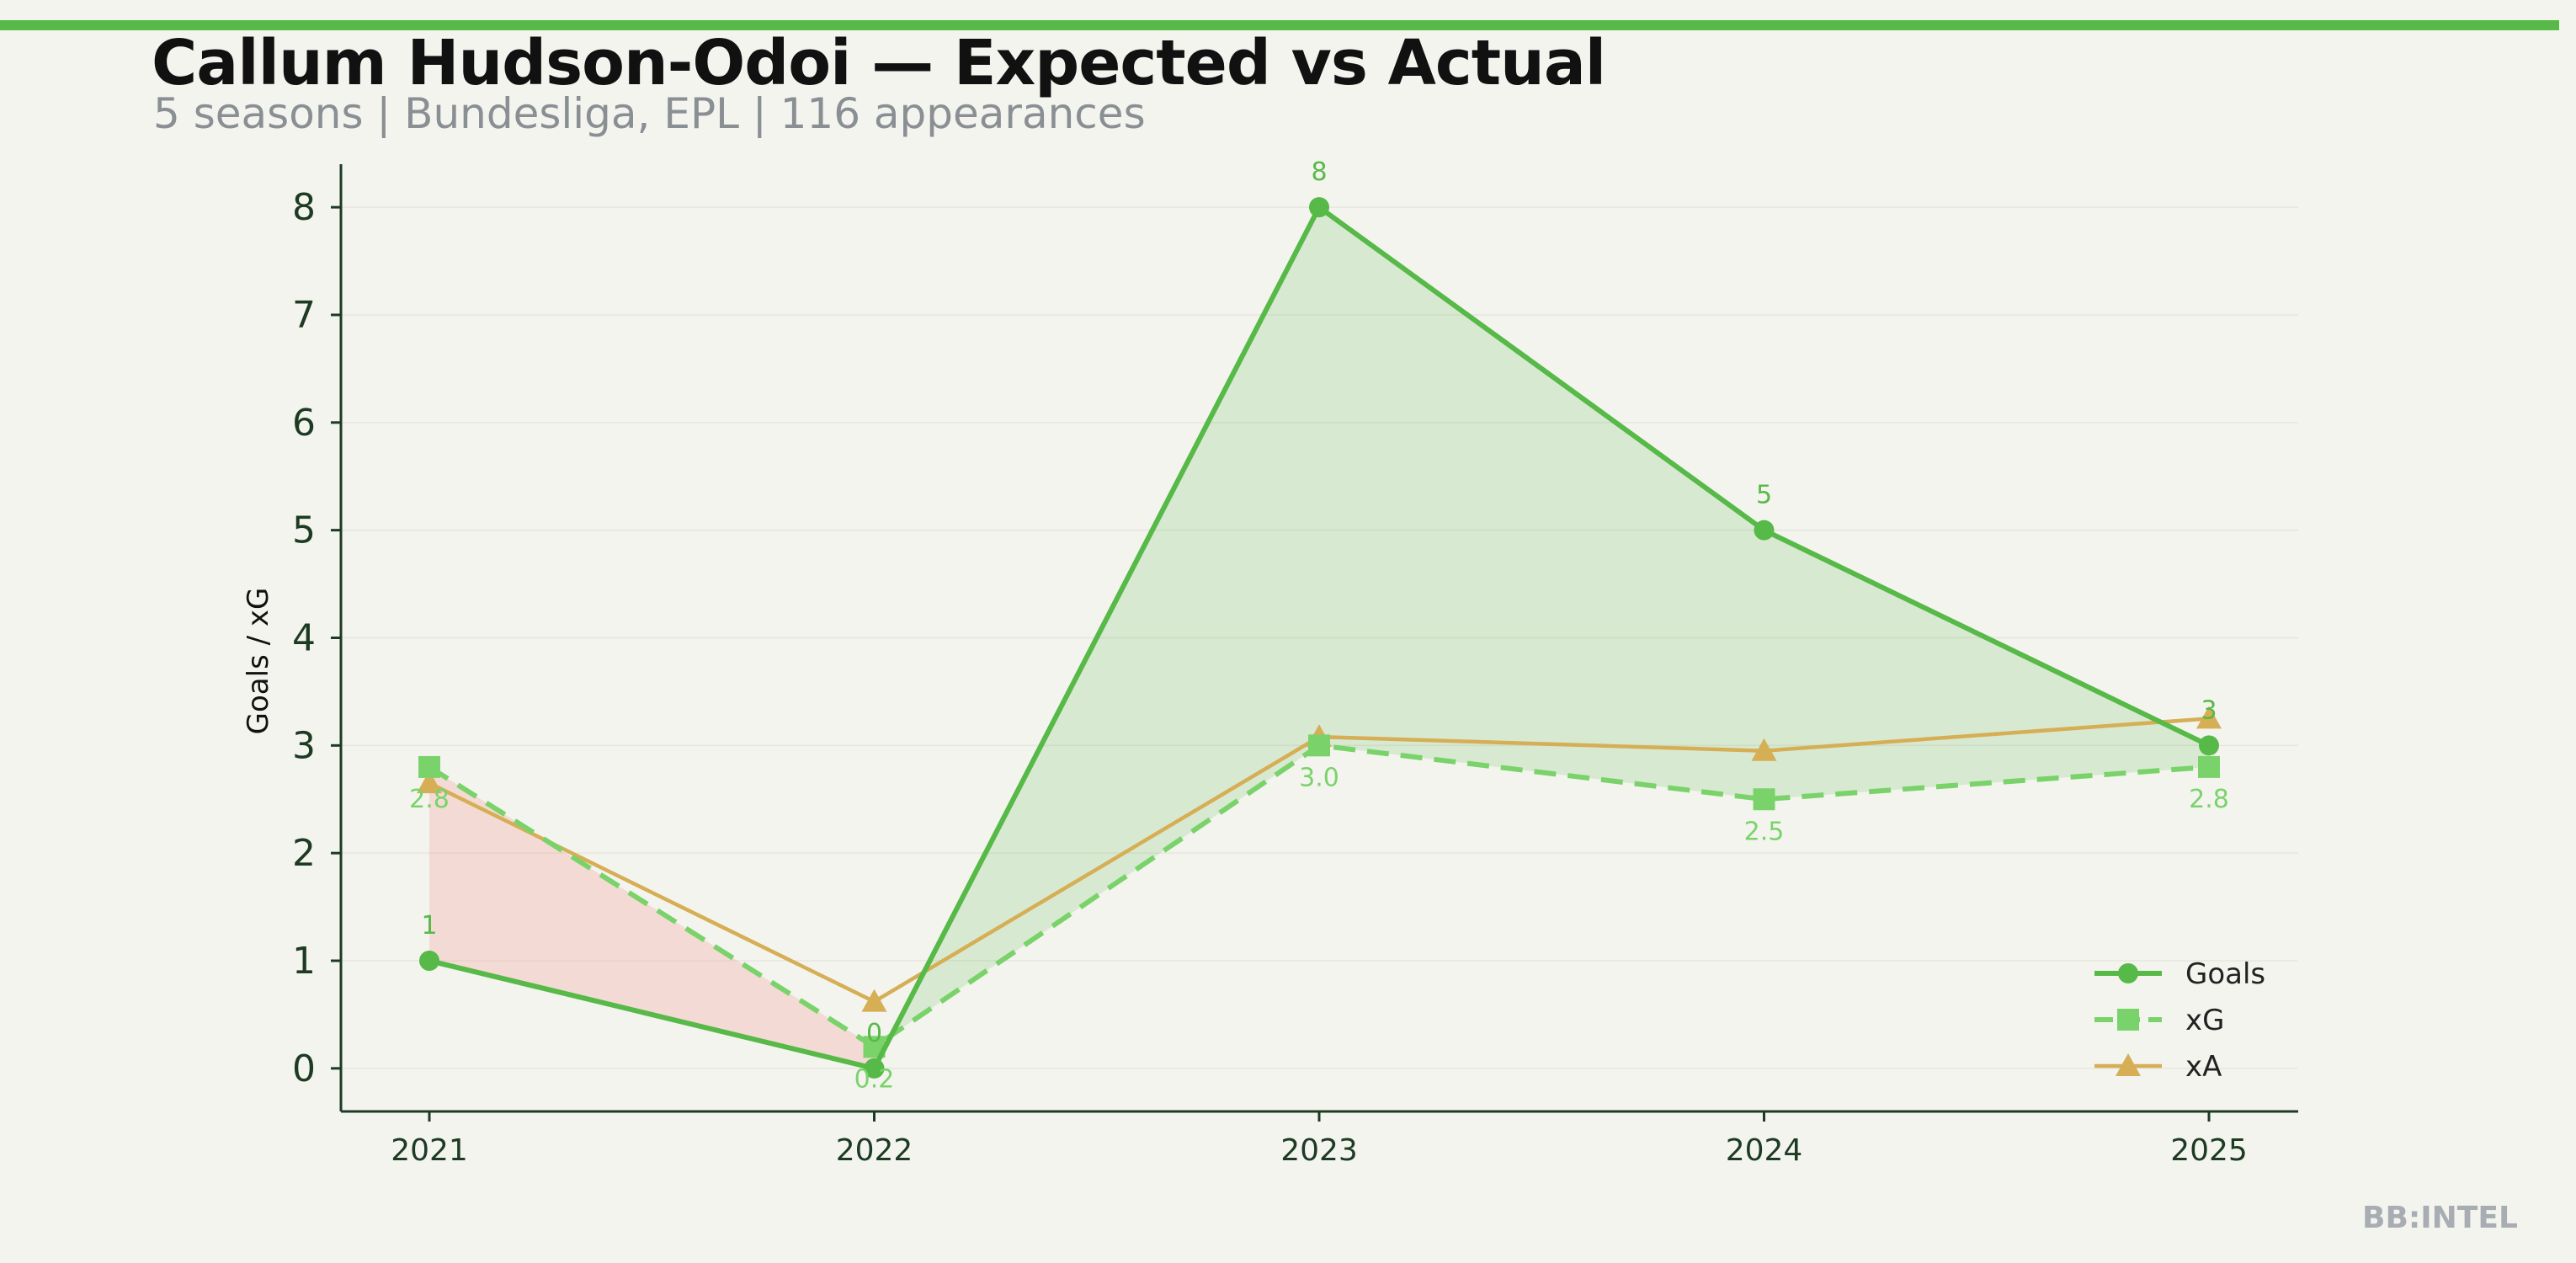  What do you see at coordinates (304, 853) in the screenshot?
I see `y-tick-label: 2` at bounding box center [304, 853].